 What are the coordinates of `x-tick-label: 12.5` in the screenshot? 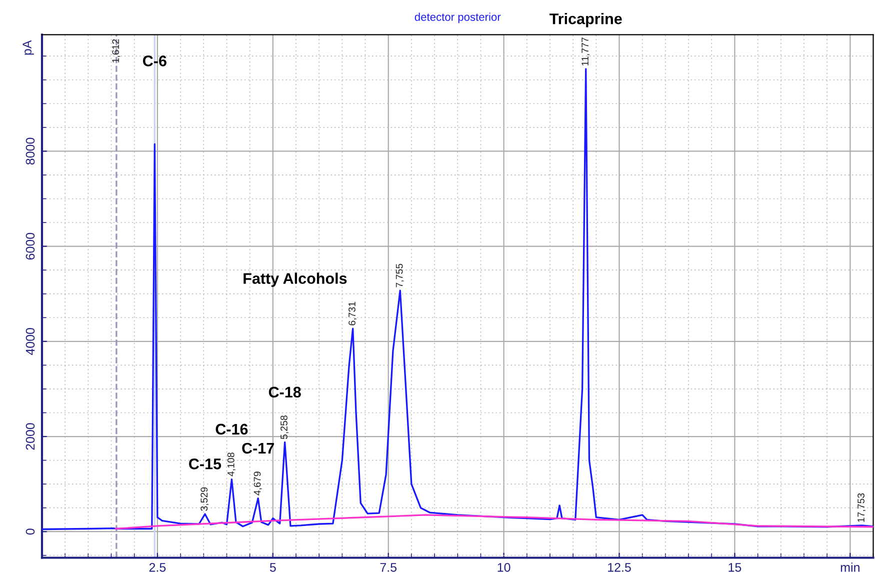 It's located at (619, 567).